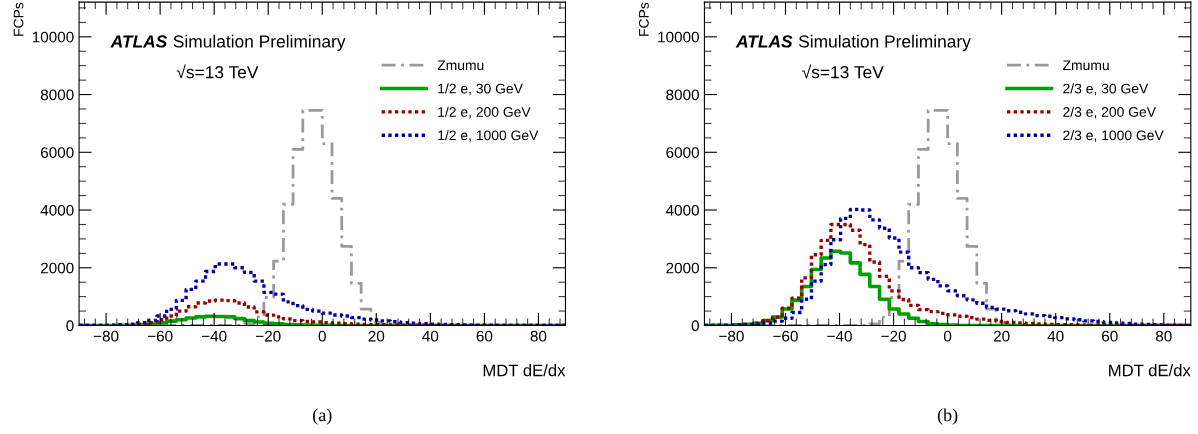  I want to click on text: (a), so click(322, 416).